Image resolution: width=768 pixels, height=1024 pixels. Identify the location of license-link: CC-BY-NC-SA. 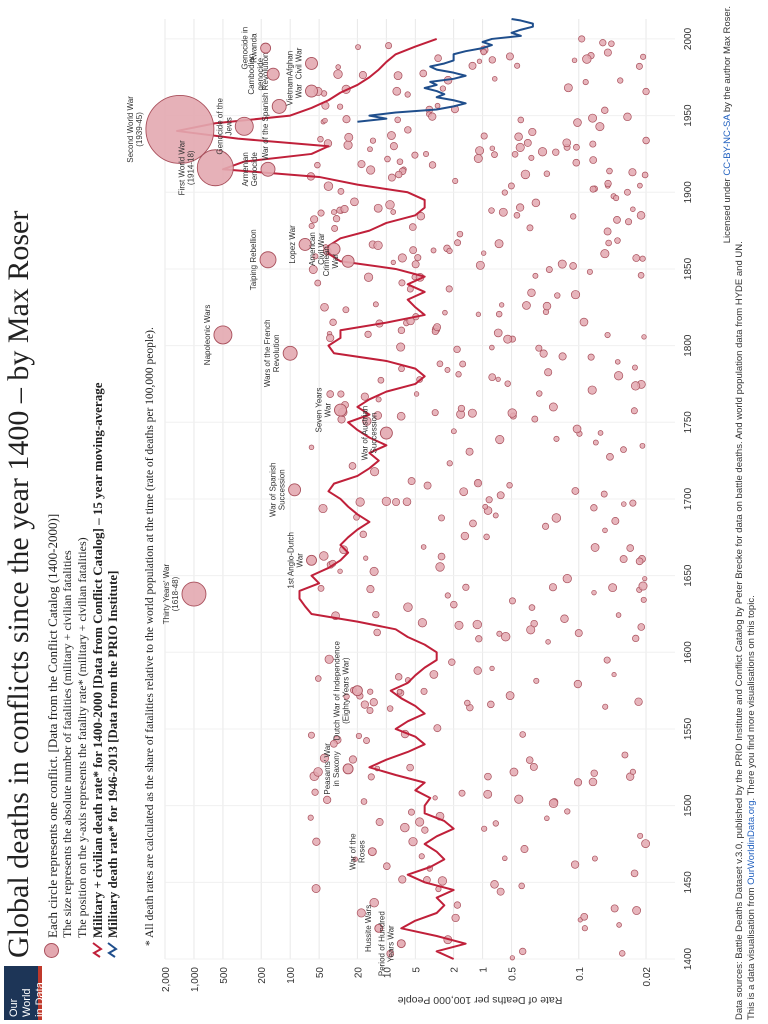
(727, 145).